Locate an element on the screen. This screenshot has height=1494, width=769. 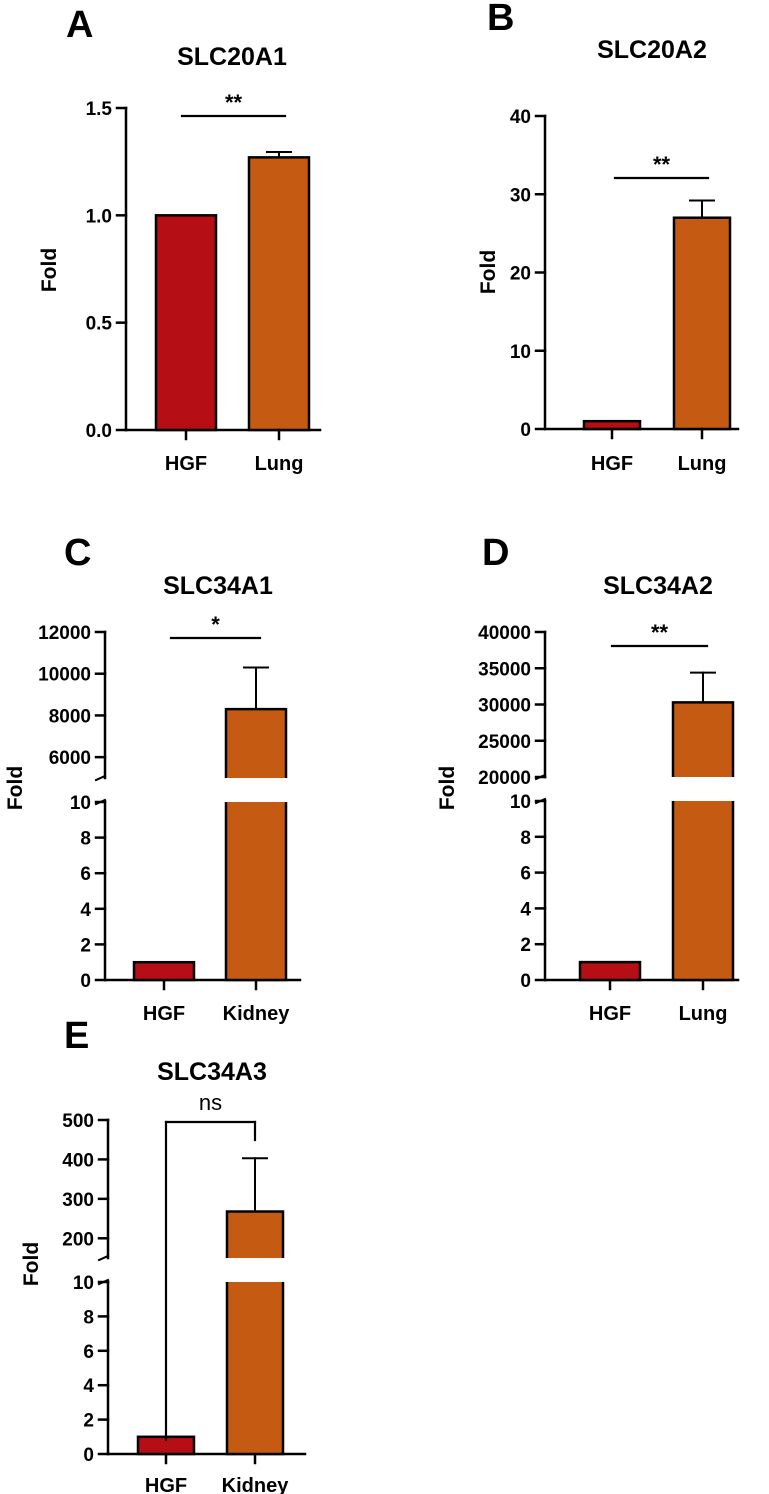
title-slc20a1: SLC20A1 is located at coordinates (232, 57).